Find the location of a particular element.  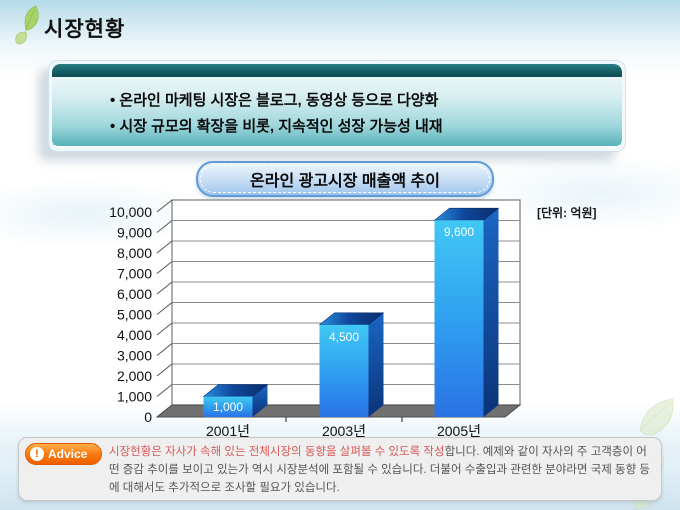

svg-text: 7,000 is located at coordinates (134, 274).